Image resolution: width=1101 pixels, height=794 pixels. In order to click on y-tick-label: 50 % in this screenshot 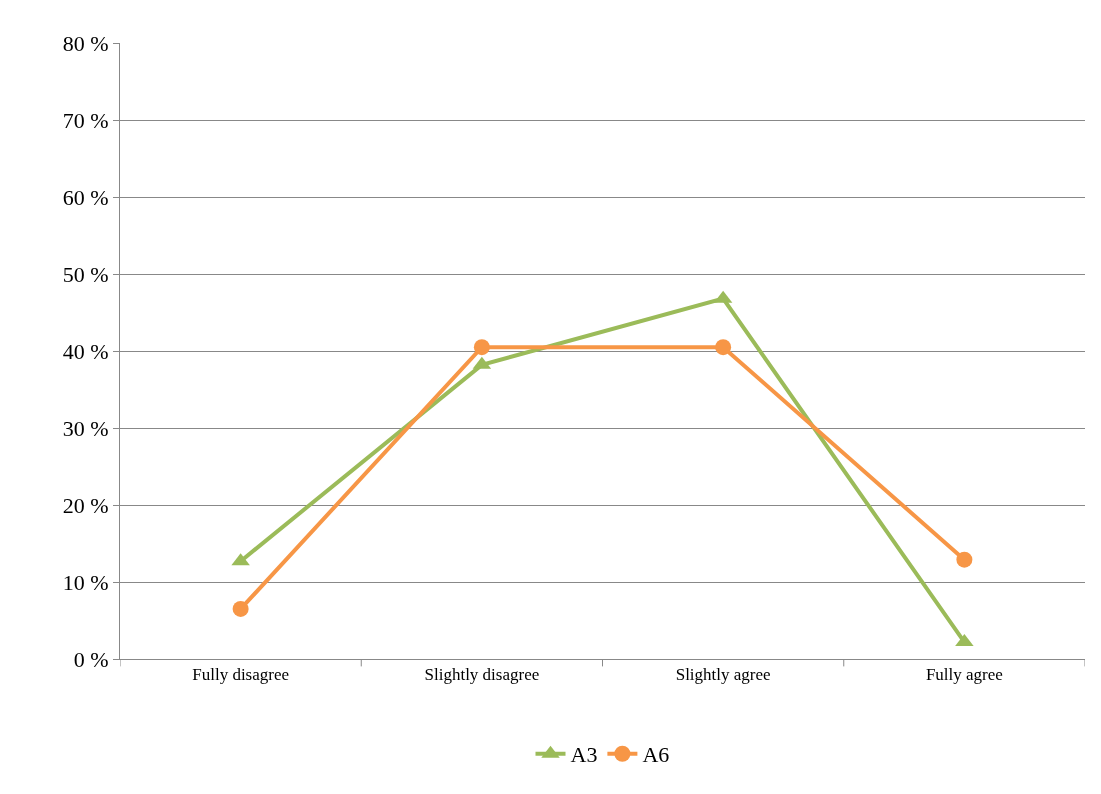, I will do `click(85, 274)`.